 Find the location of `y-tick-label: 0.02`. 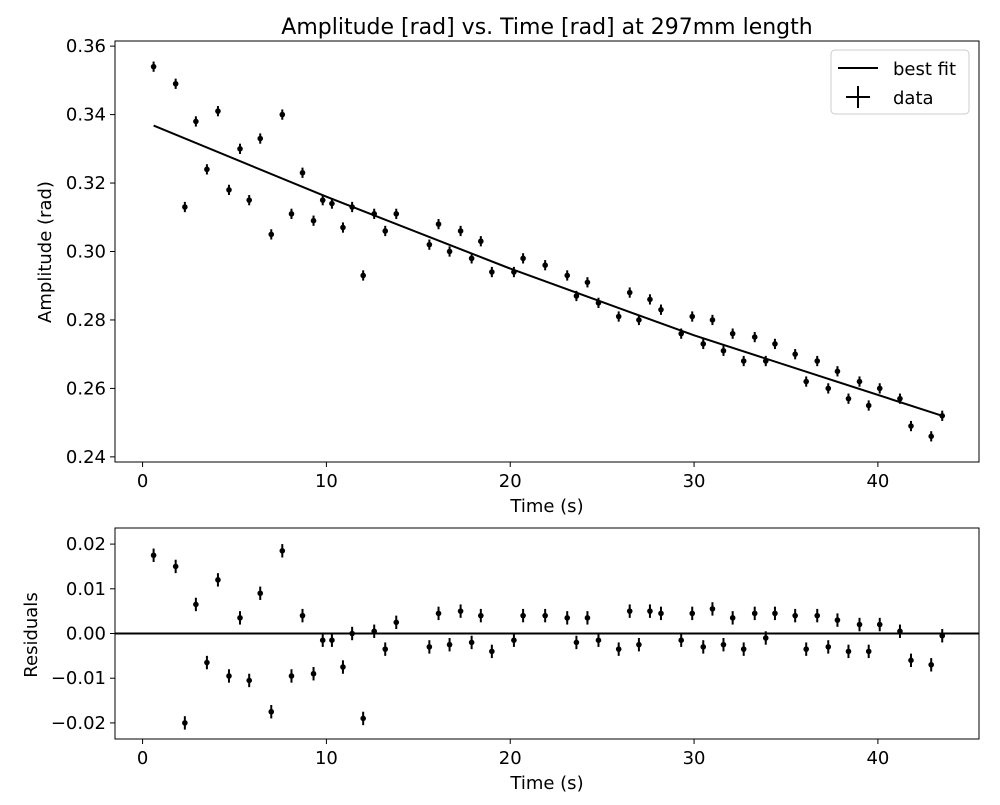

y-tick-label: 0.02 is located at coordinates (86, 544).